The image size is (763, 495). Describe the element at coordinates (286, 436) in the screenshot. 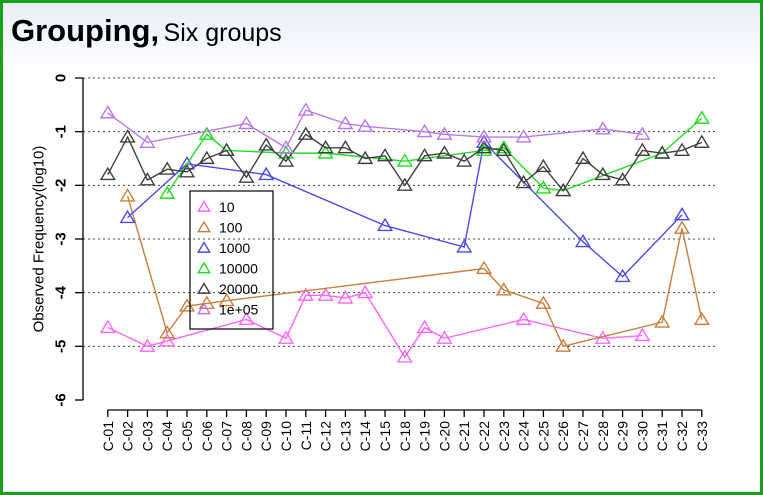

I see `x-tick-label: C-10` at that location.